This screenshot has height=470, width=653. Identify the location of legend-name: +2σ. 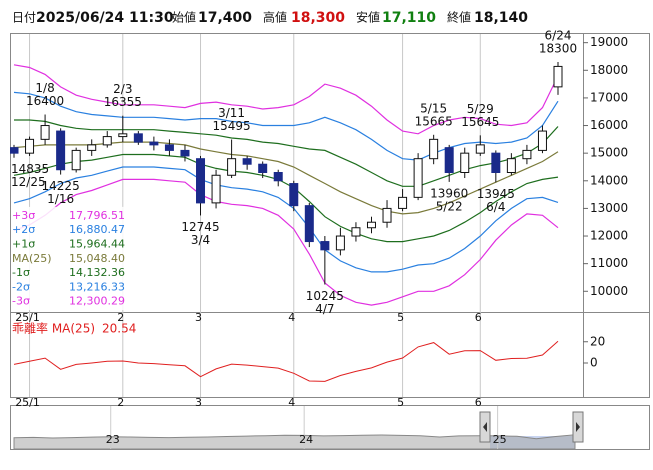
(23, 229).